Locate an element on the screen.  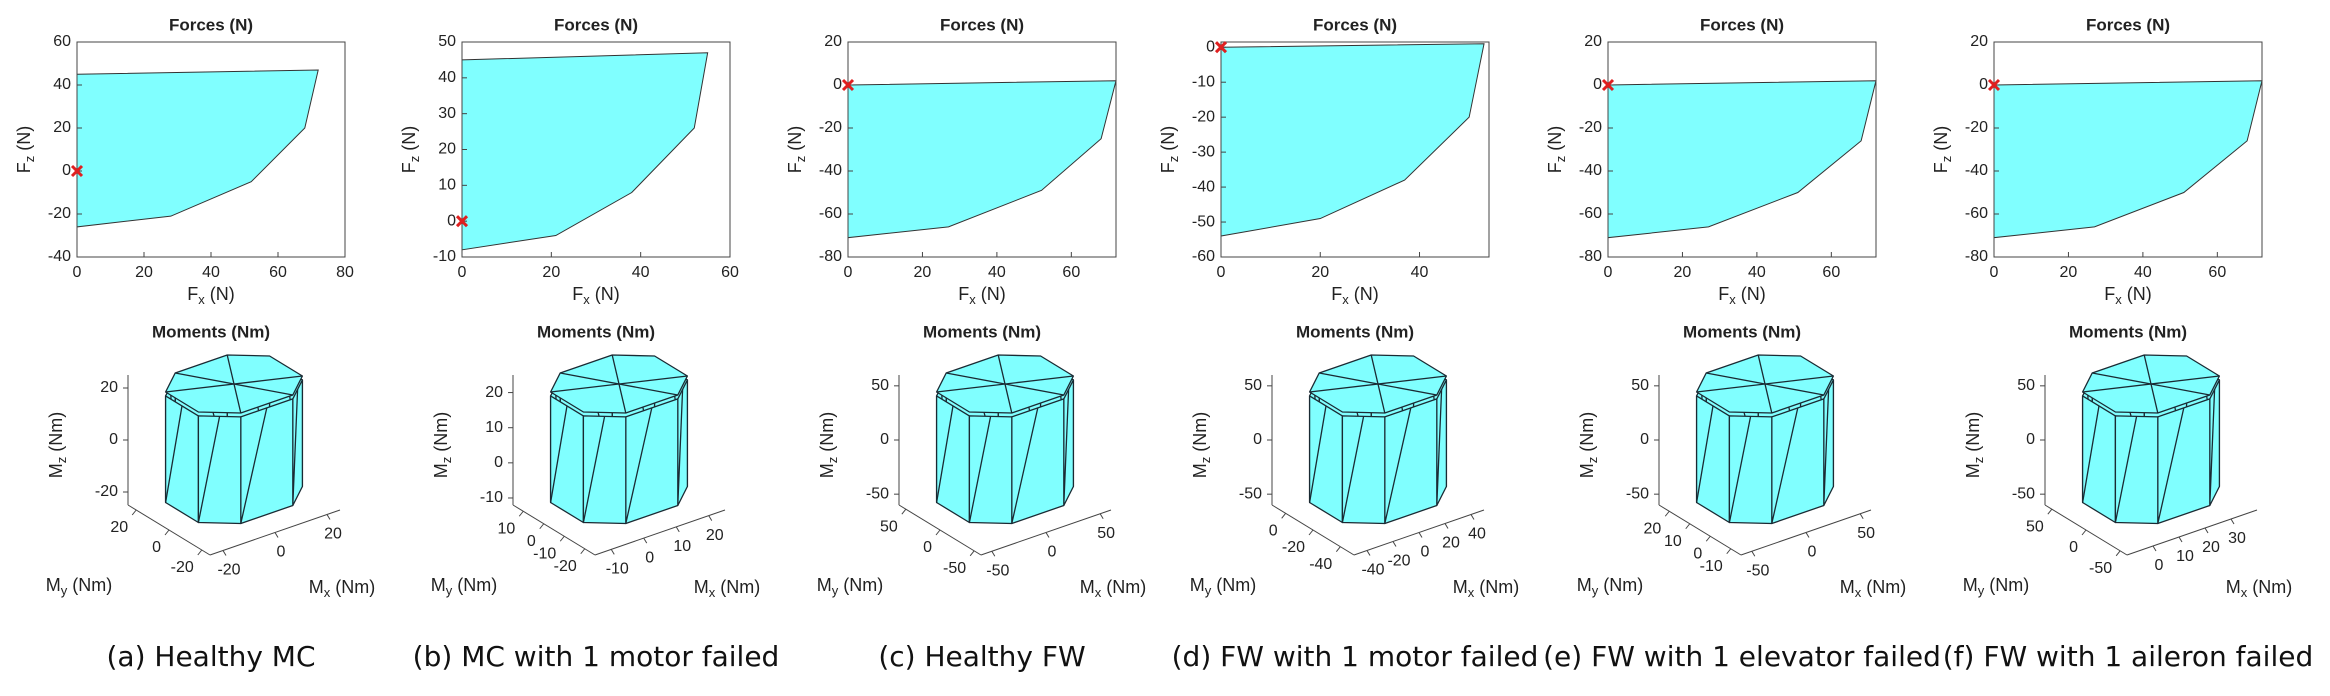
x-tick-label: 80 is located at coordinates (345, 272).